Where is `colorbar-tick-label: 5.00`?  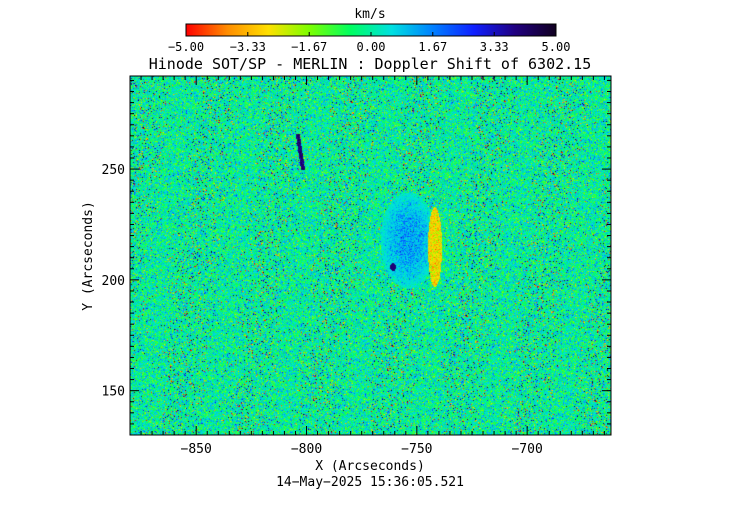 colorbar-tick-label: 5.00 is located at coordinates (556, 47).